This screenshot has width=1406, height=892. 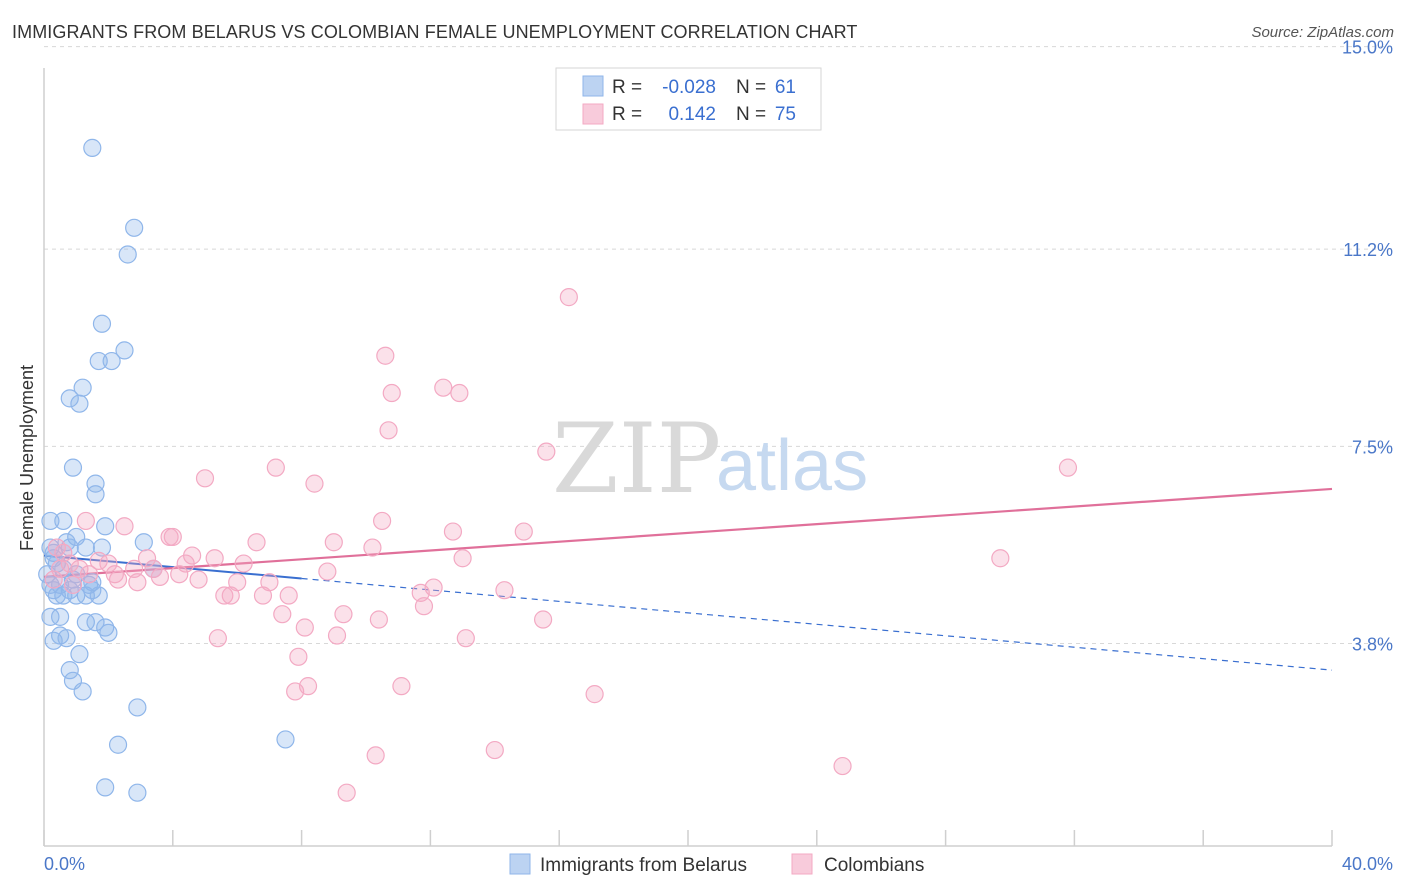 What do you see at coordinates (64, 864) in the screenshot?
I see `x-tick-label-min: 0.0%` at bounding box center [64, 864].